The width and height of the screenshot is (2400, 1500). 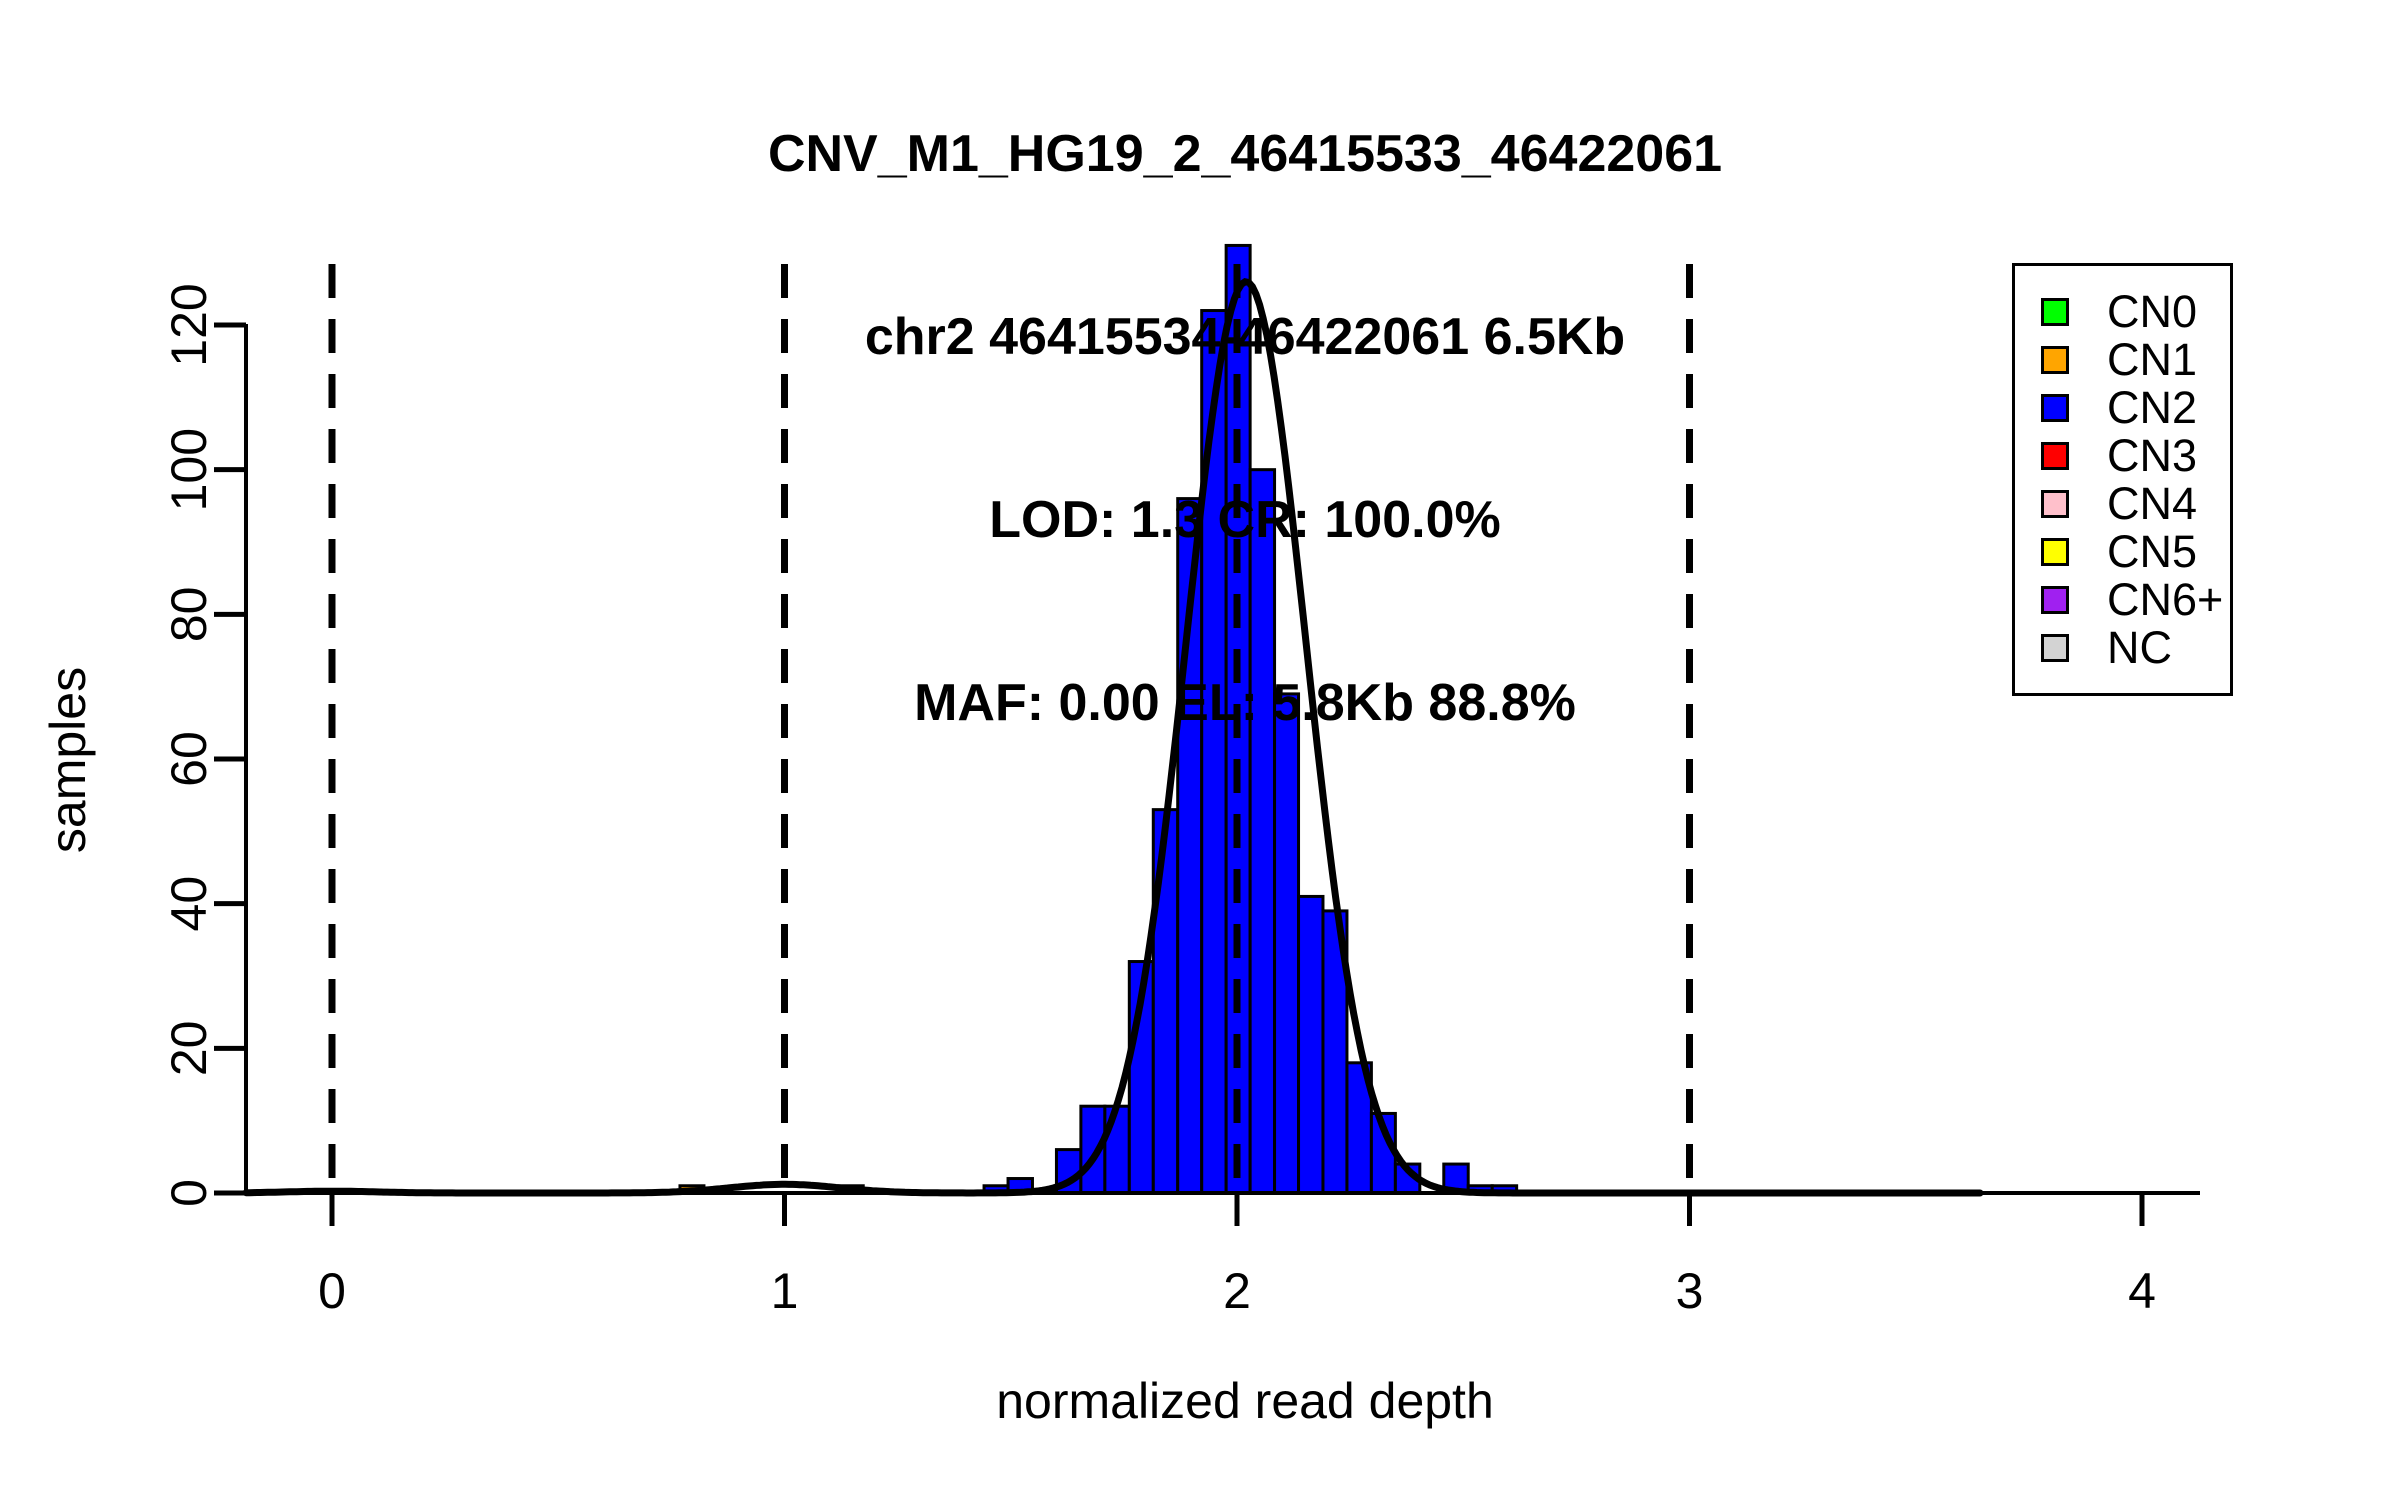 I want to click on y-tick-label: 0, so click(x=189, y=1193).